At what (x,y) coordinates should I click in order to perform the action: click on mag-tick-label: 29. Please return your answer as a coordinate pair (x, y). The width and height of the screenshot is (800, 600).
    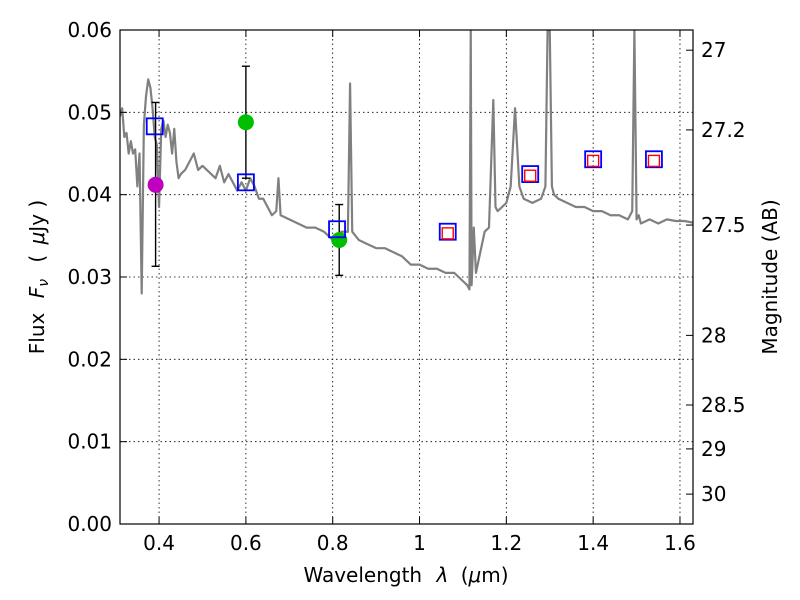
    Looking at the image, I should click on (713, 449).